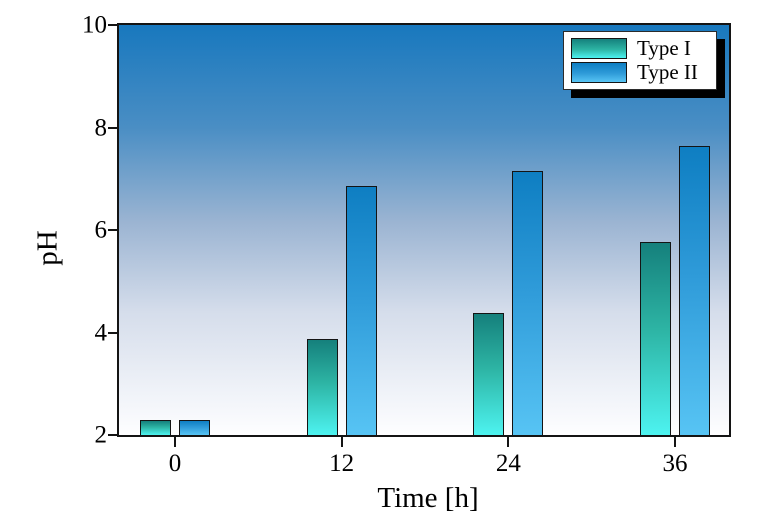 The width and height of the screenshot is (764, 529). Describe the element at coordinates (694, 290) in the screenshot. I see `bar-type-ii-t36` at that location.